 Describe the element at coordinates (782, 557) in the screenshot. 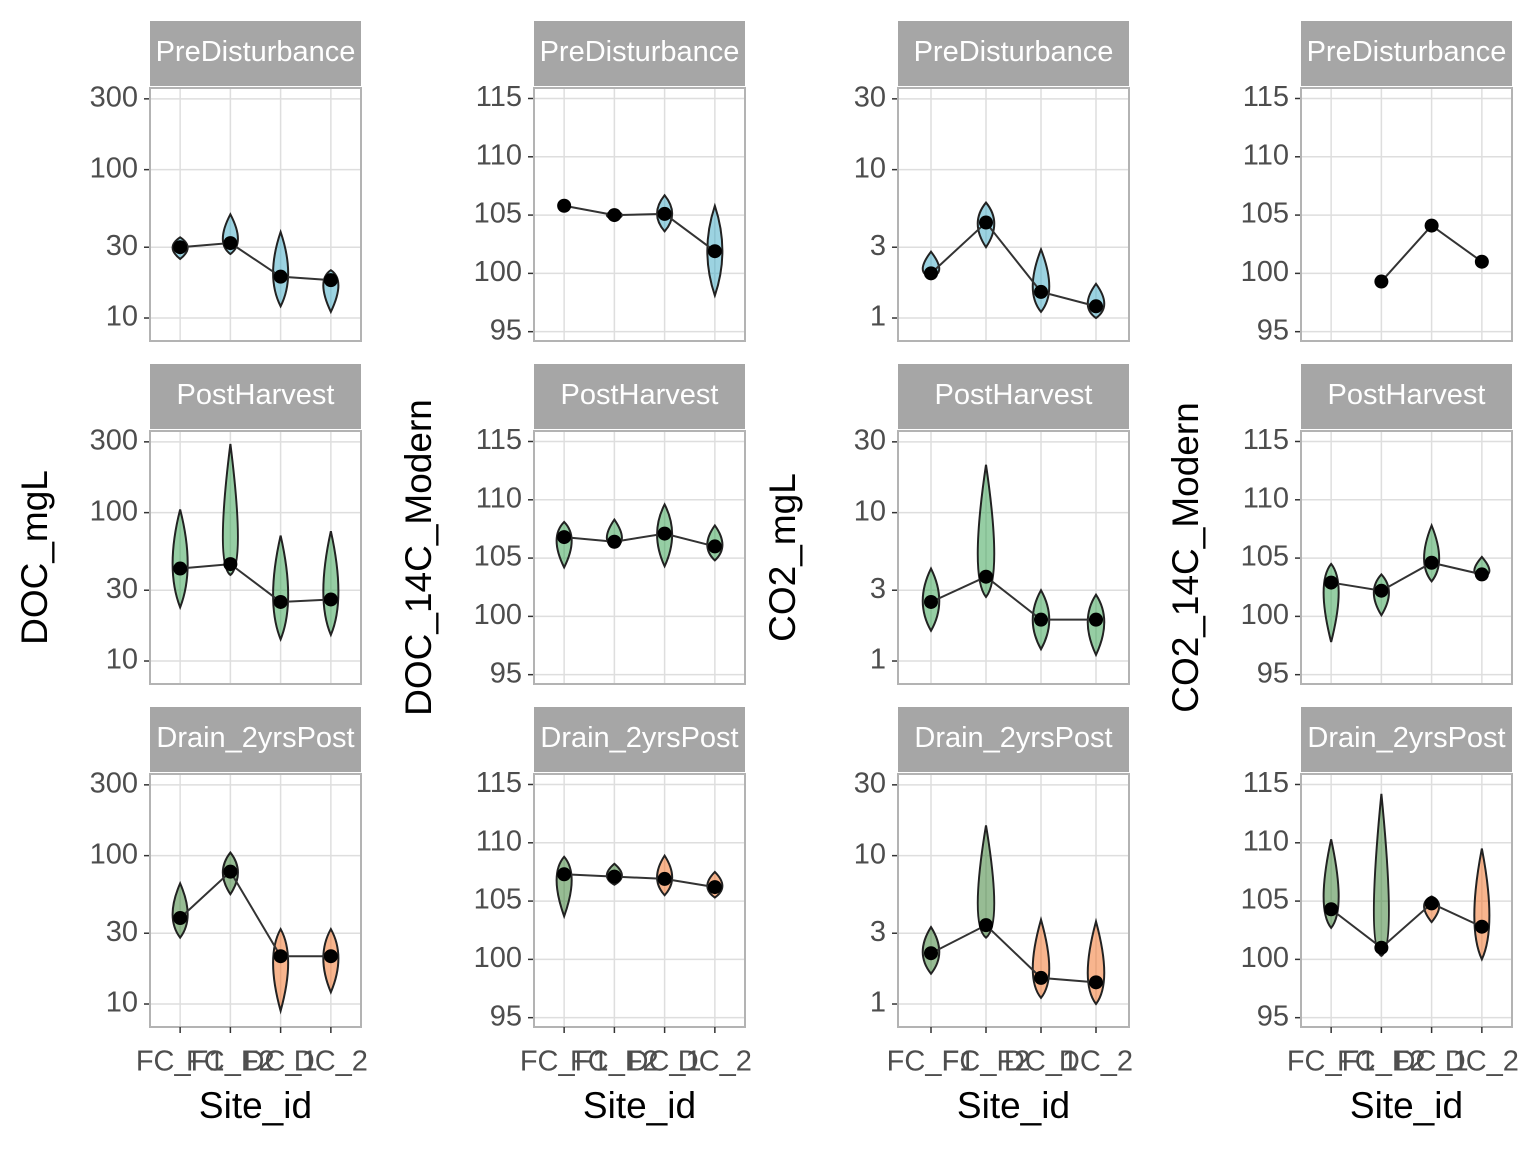

I see `y-axis-title: CO2_mgL` at that location.